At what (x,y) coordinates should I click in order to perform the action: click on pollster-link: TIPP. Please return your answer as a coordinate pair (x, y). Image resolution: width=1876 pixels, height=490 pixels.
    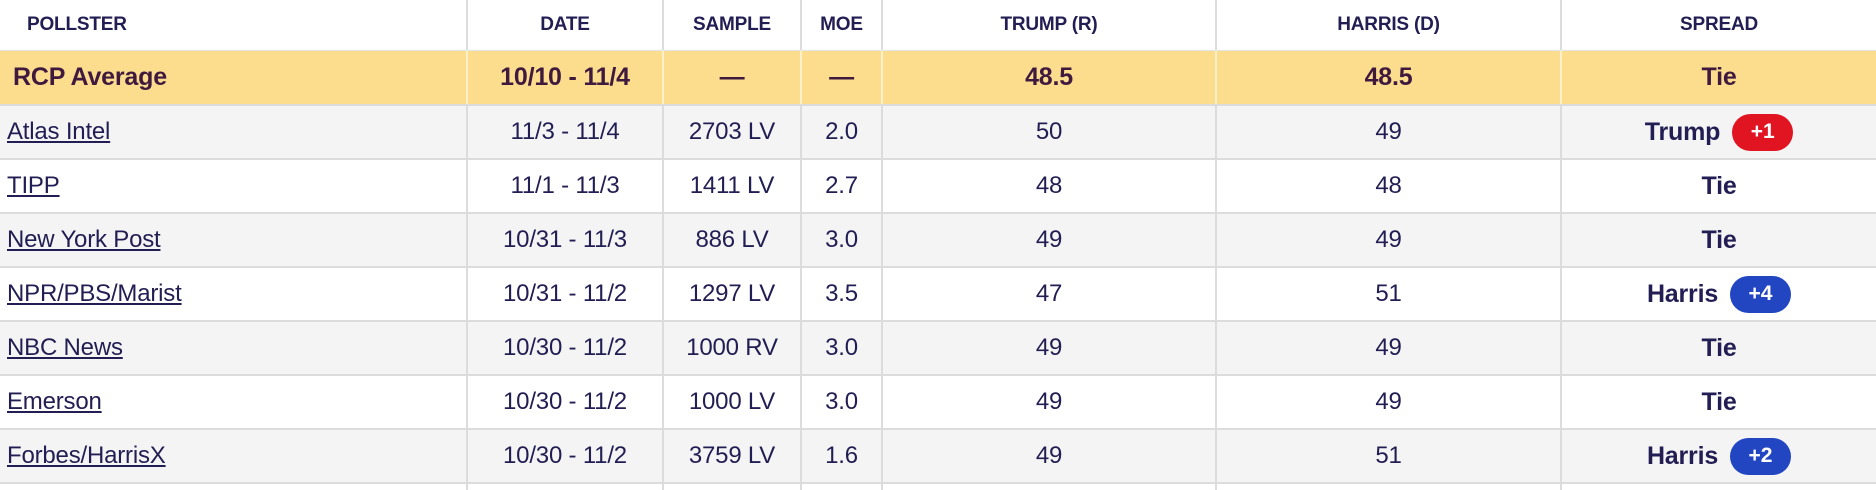
    Looking at the image, I should click on (33, 185).